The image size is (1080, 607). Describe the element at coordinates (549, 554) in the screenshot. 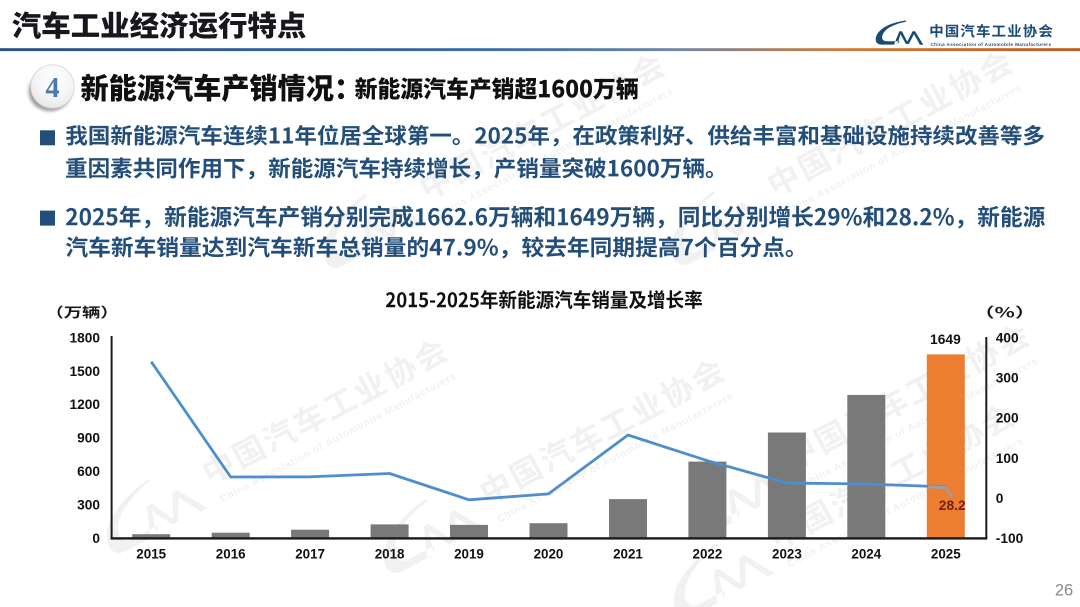

I see `svg-text: 2020` at that location.